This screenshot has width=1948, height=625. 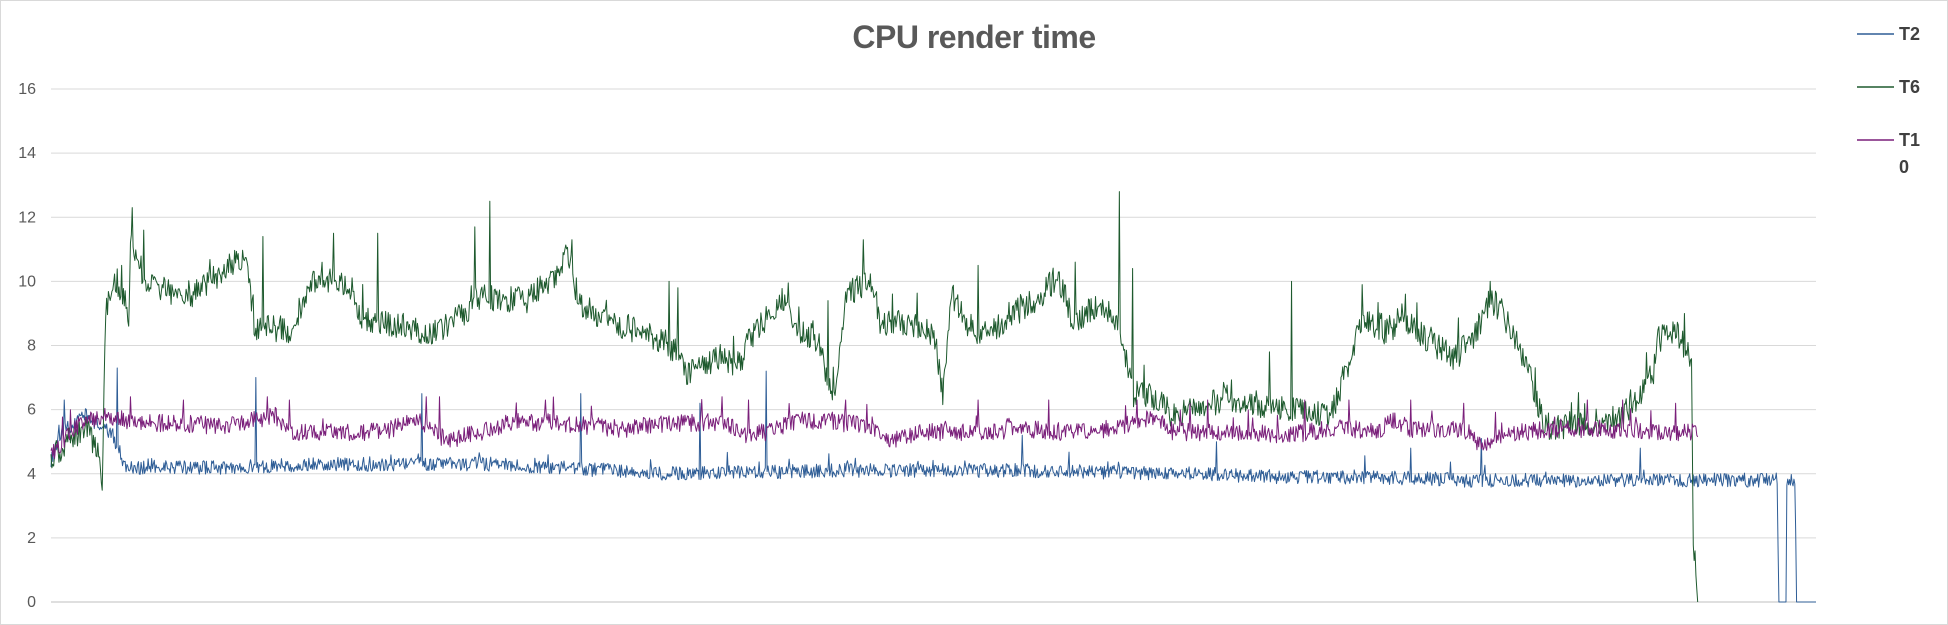 What do you see at coordinates (27, 281) in the screenshot?
I see `y-tick-label: 10` at bounding box center [27, 281].